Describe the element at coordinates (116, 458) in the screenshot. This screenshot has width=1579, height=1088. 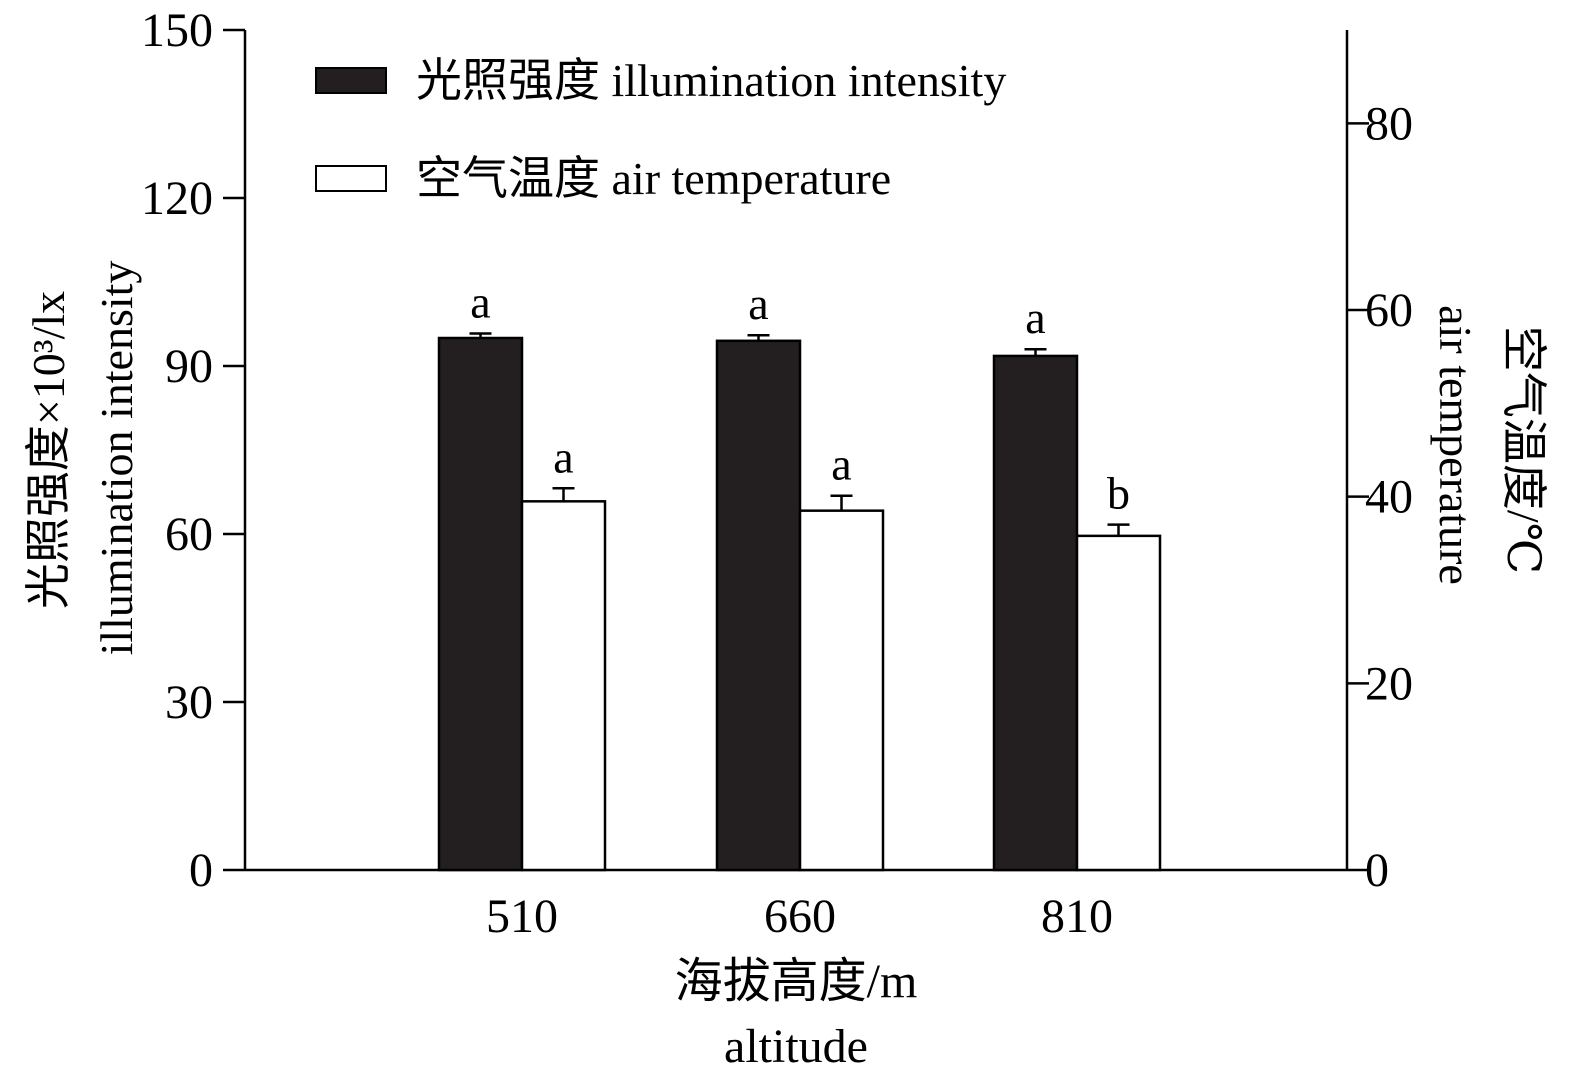
I see `y-axis-label-en: illumination intensity` at that location.